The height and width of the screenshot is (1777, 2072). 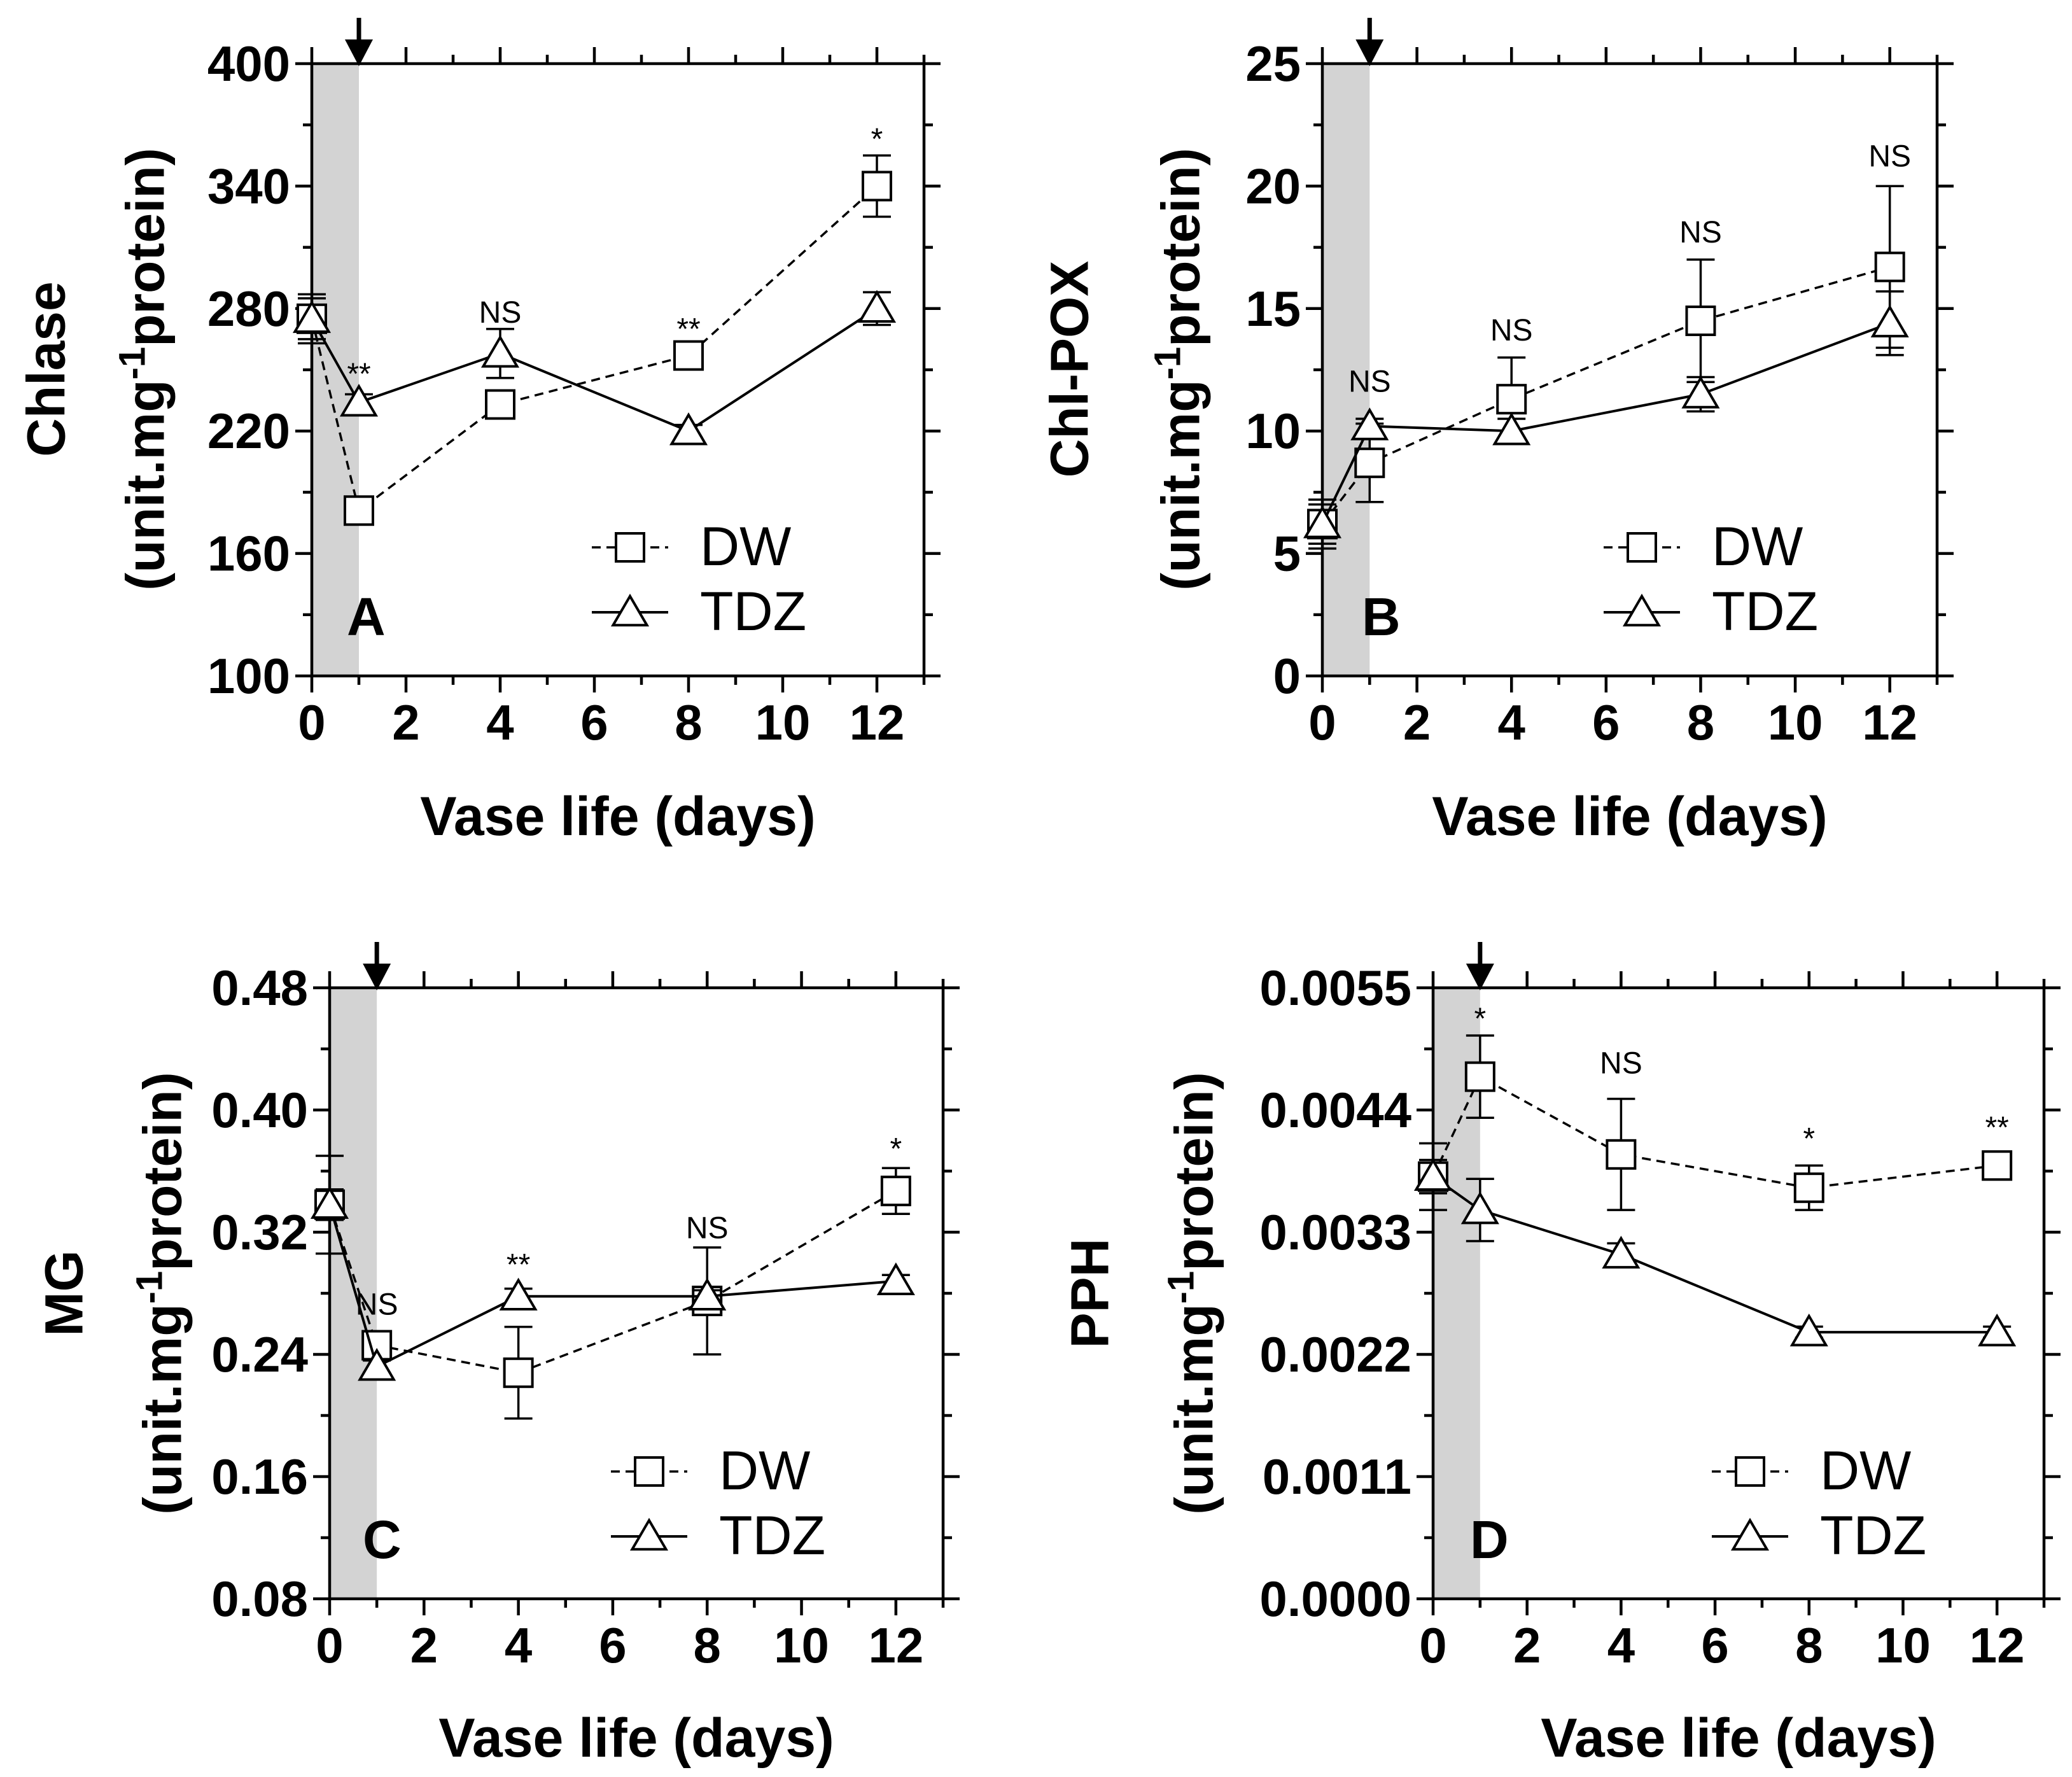 What do you see at coordinates (1381, 617) in the screenshot?
I see `panel-letter: B` at bounding box center [1381, 617].